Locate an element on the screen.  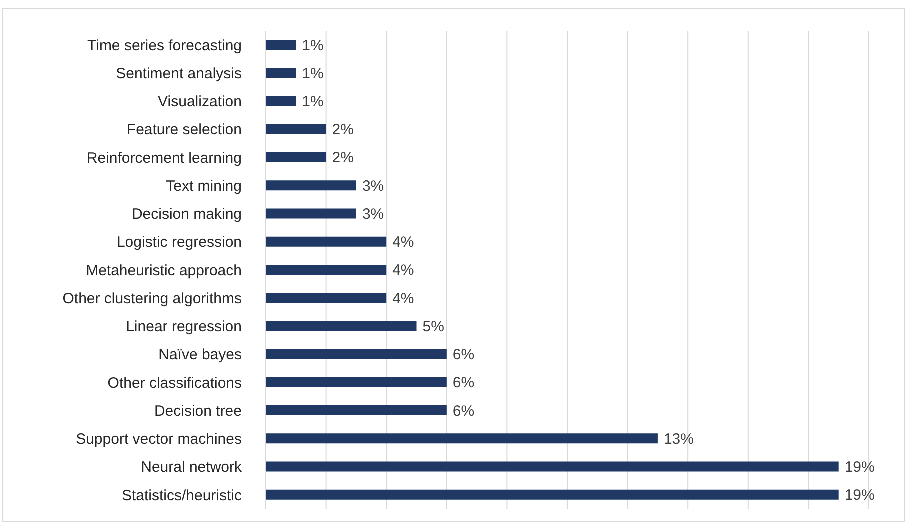
y-tick-label: Logistic regression is located at coordinates (179, 243).